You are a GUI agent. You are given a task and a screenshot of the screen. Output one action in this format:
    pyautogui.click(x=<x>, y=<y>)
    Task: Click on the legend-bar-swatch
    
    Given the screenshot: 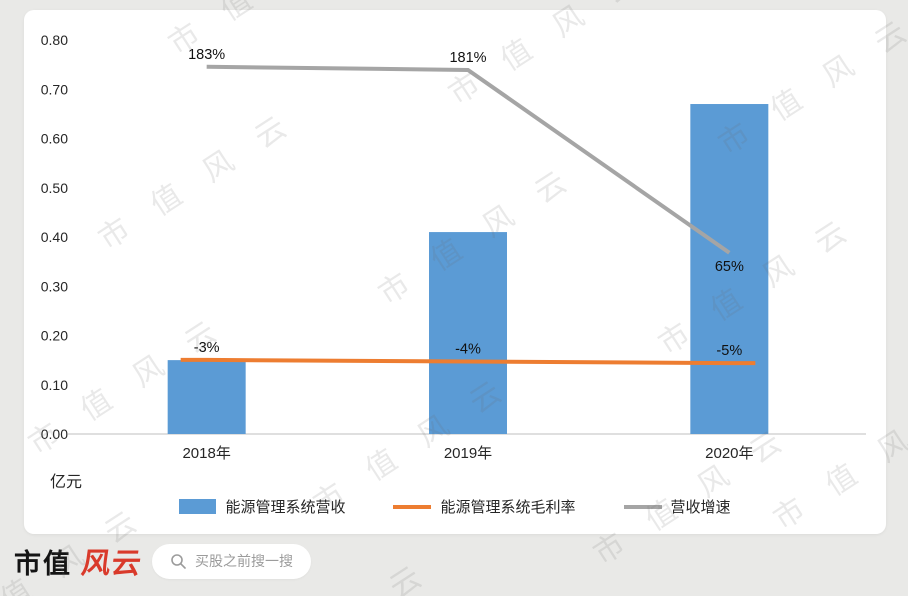 What is the action you would take?
    pyautogui.click(x=198, y=506)
    